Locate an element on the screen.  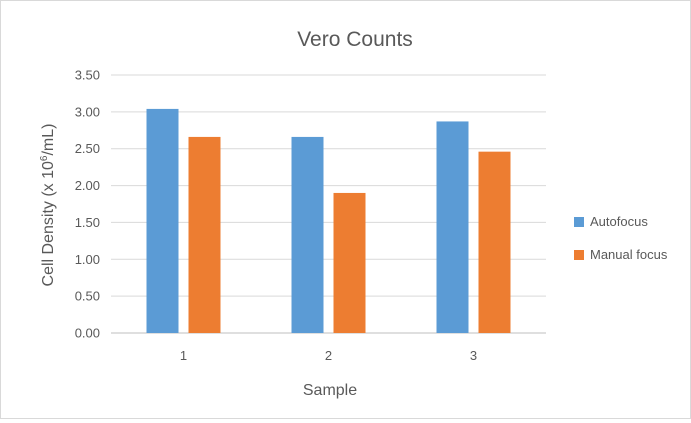
y-tick-label-3.00: 3.00 is located at coordinates (87, 111).